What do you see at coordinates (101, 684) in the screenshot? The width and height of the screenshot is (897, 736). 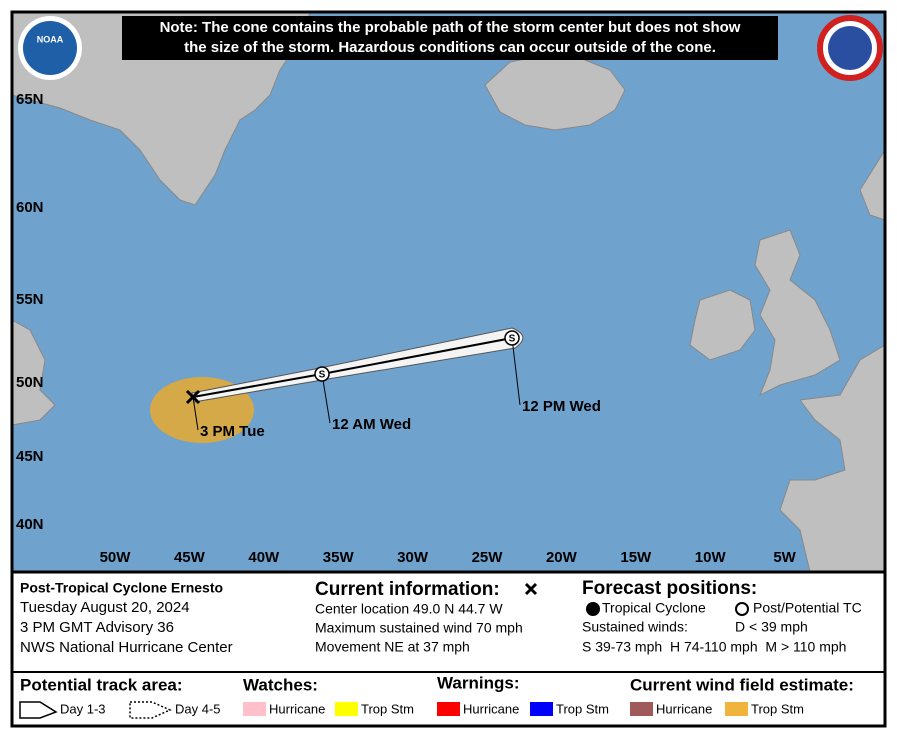 I see `legend-title: Potential track area:` at bounding box center [101, 684].